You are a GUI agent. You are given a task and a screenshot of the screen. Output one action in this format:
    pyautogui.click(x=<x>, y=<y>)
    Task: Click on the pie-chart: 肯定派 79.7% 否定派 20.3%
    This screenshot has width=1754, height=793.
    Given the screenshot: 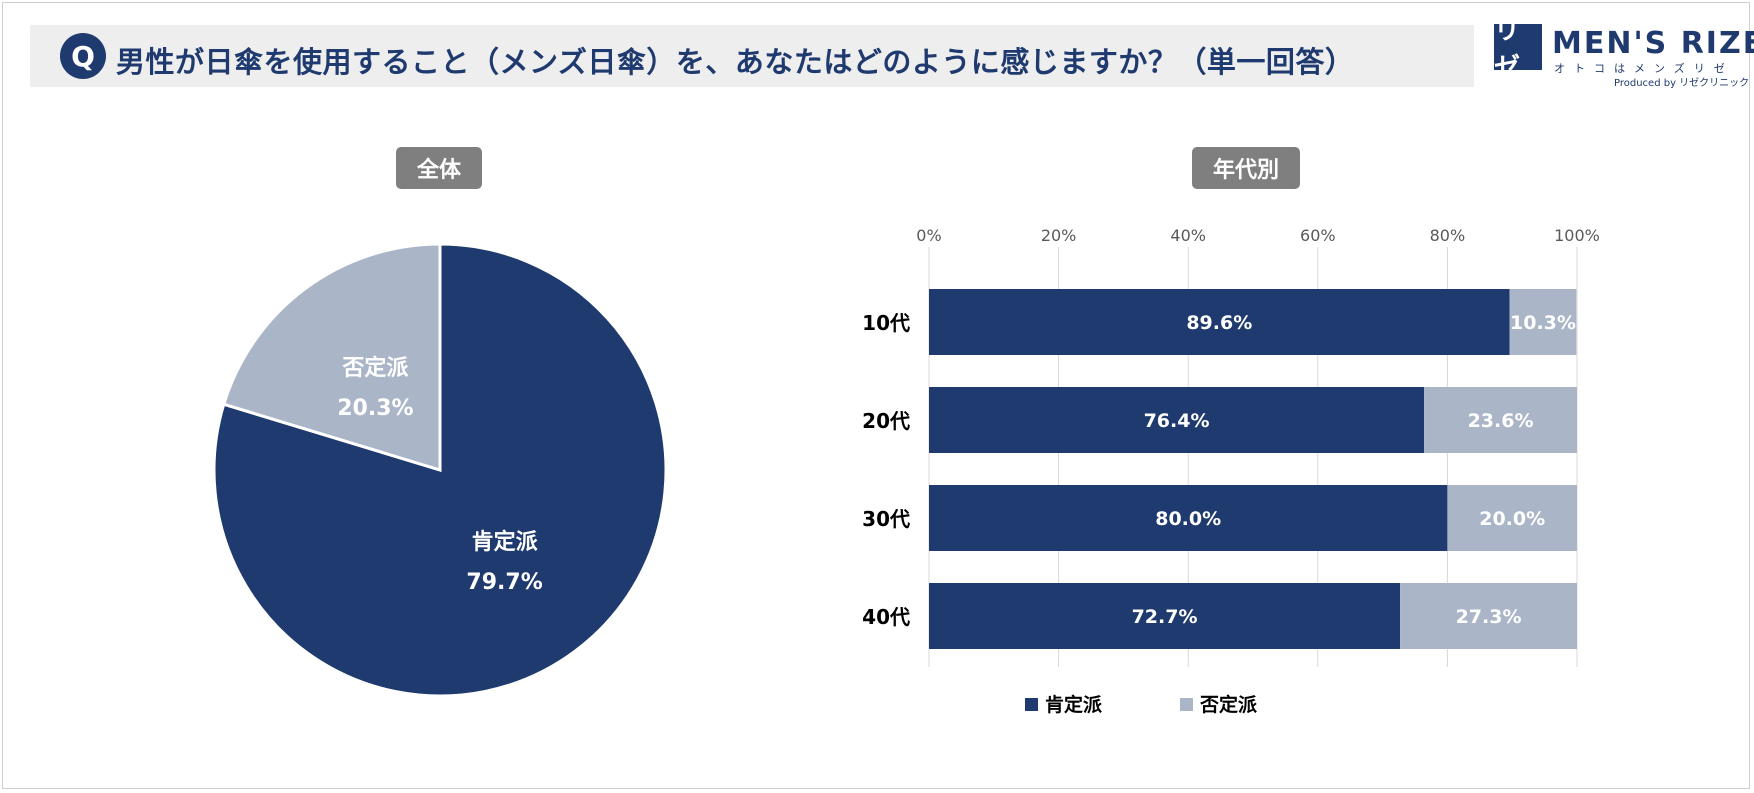 What is the action you would take?
    pyautogui.click(x=440, y=470)
    